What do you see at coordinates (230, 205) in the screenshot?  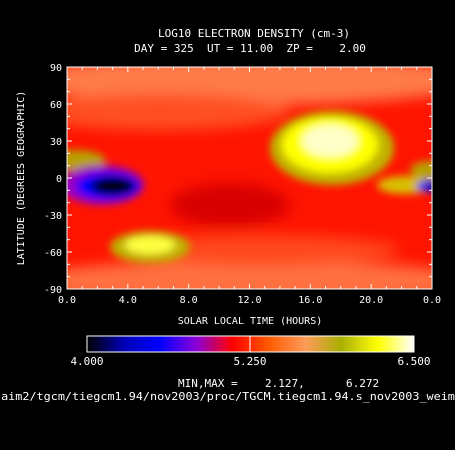 I see `dark-red-region` at bounding box center [230, 205].